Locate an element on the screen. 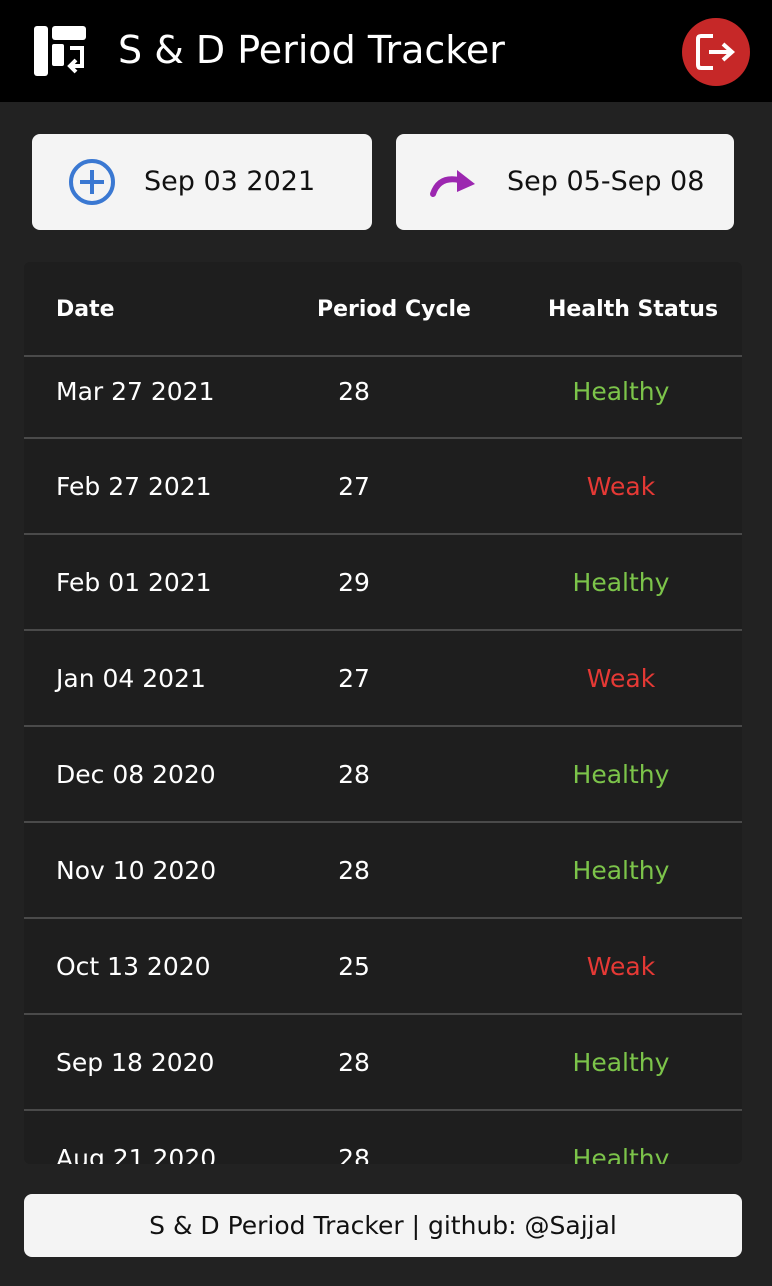 The height and width of the screenshot is (1286, 772). table-row: Aug 21 2020 28 Healthy is located at coordinates (383, 1137).